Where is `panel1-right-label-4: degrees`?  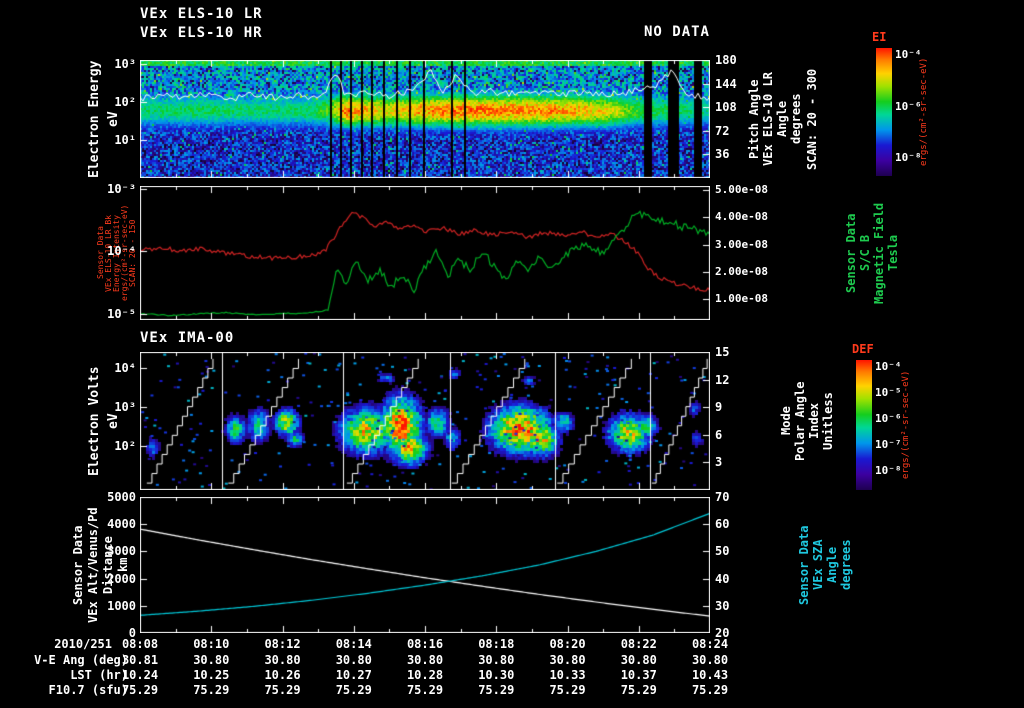
panel1-right-label-4: degrees is located at coordinates (796, 119).